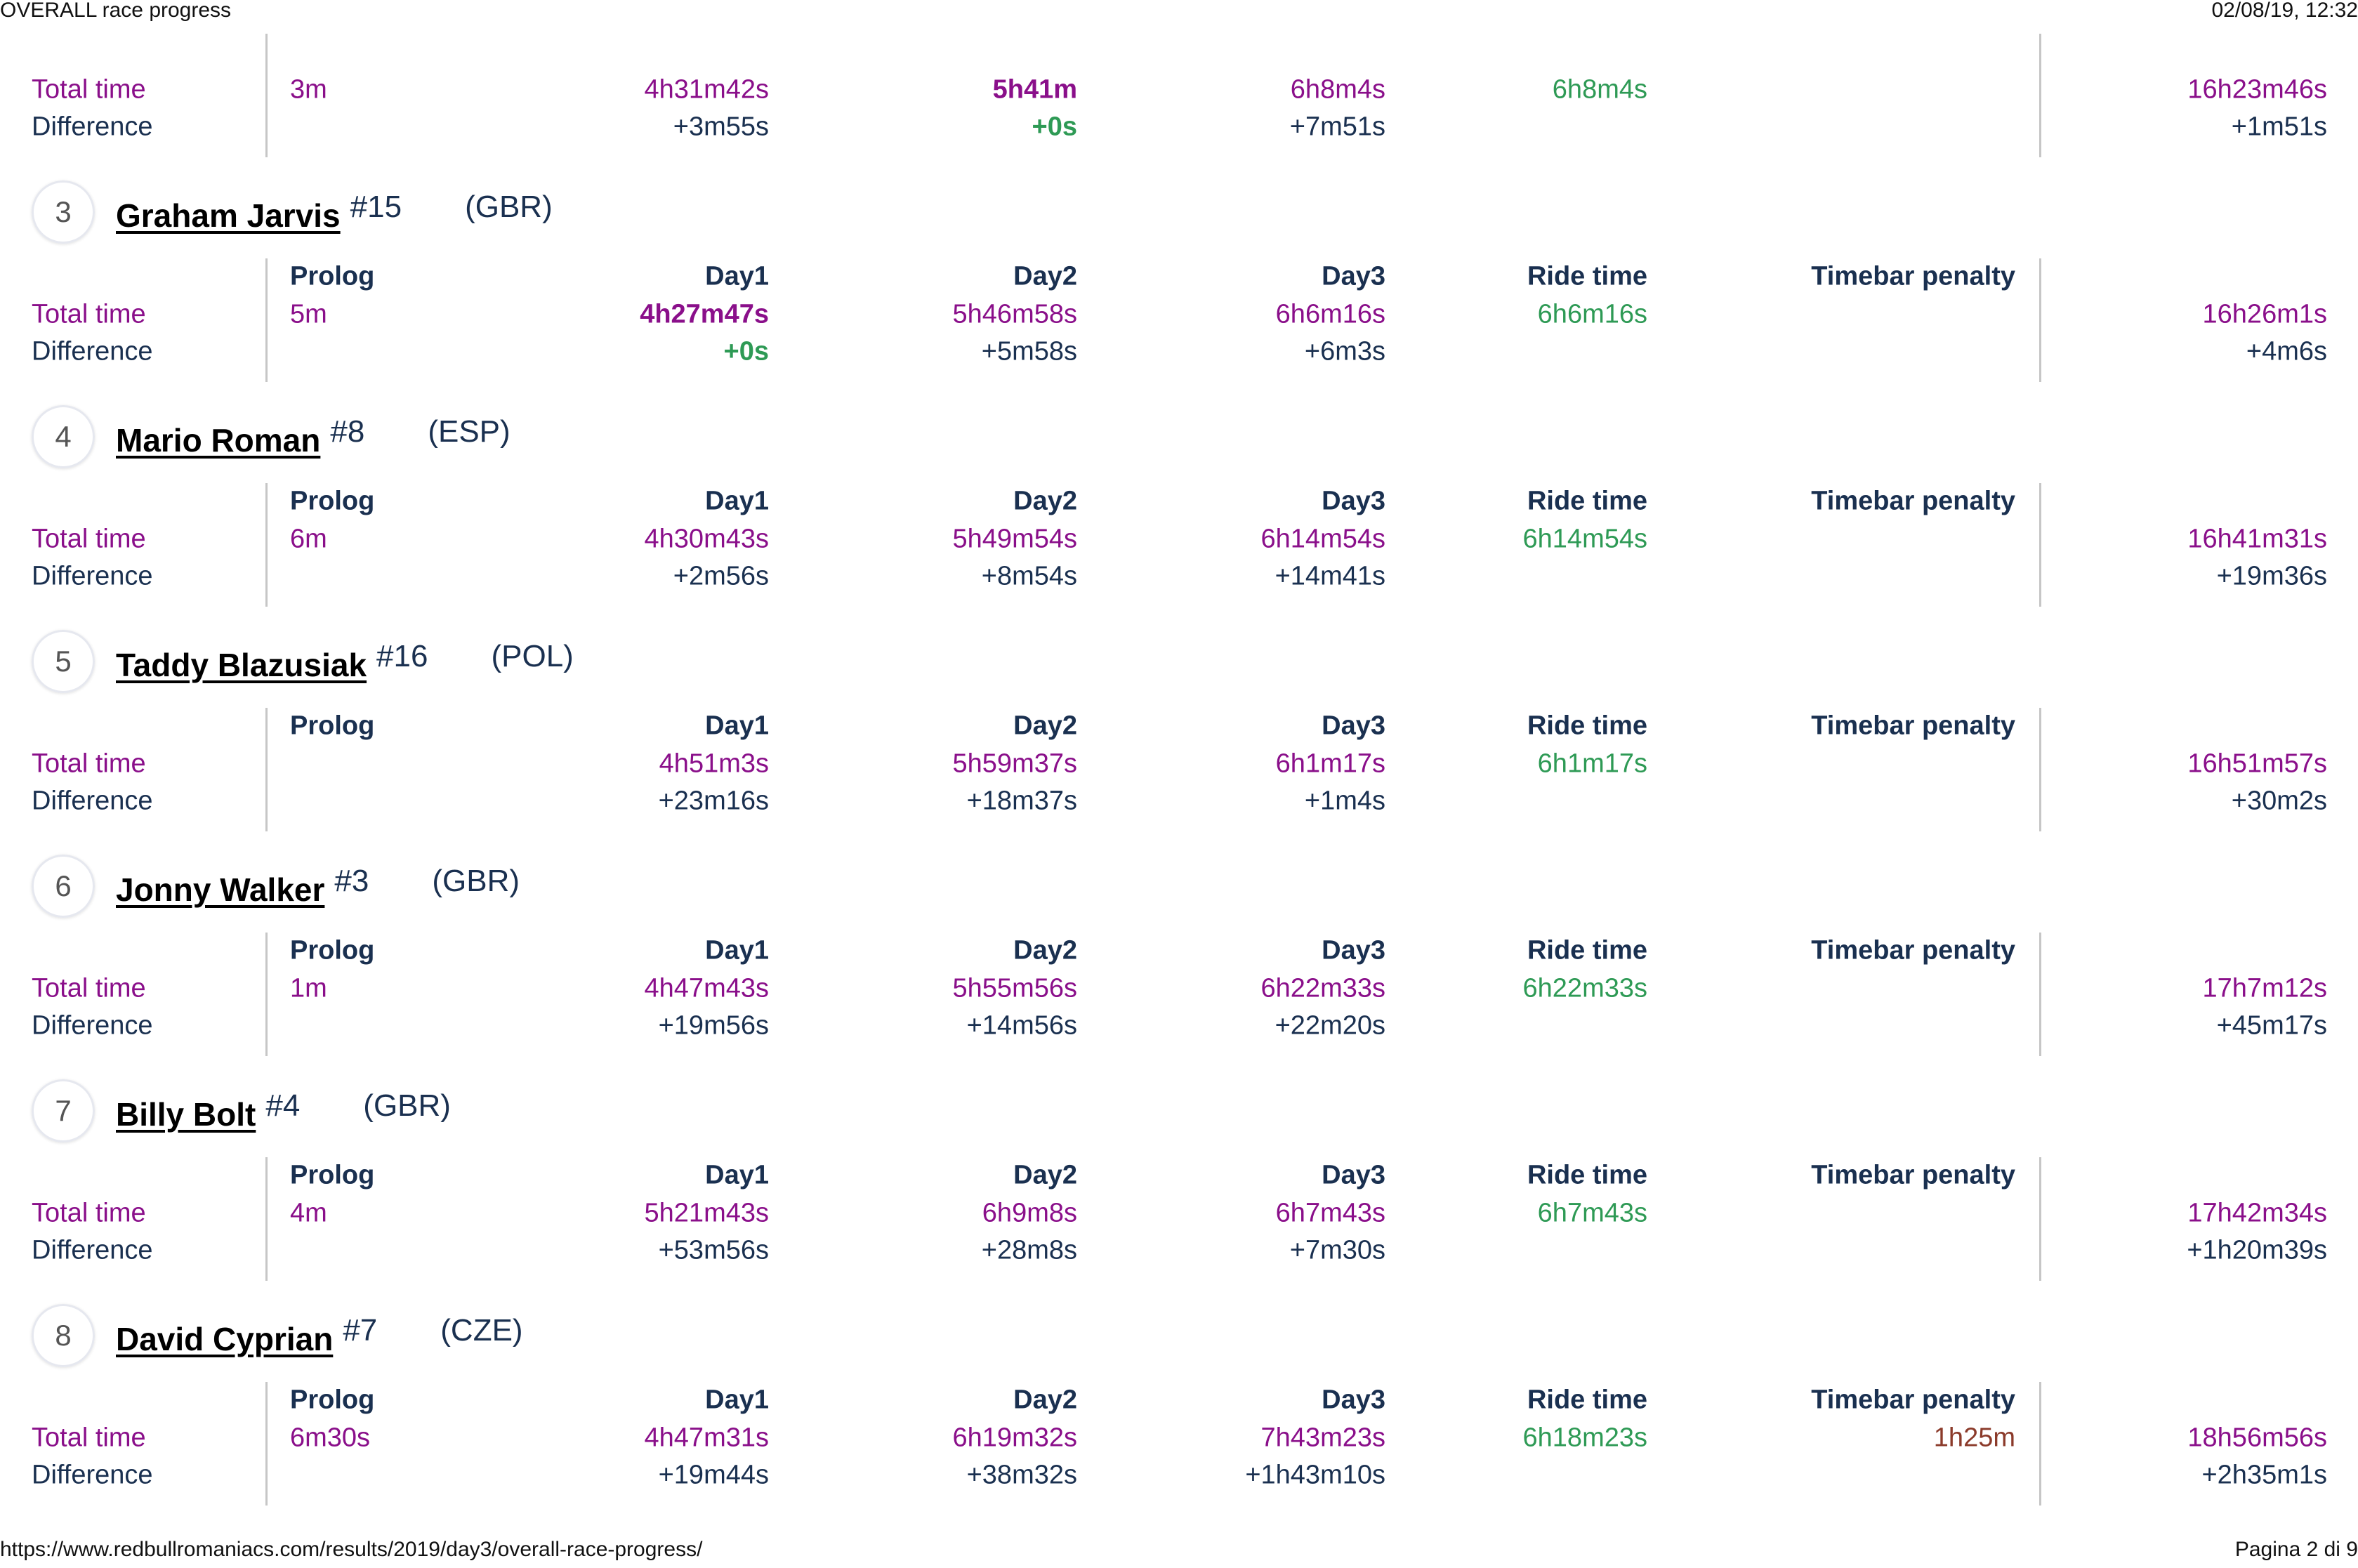  I want to click on rider-country: (CZE), so click(481, 1330).